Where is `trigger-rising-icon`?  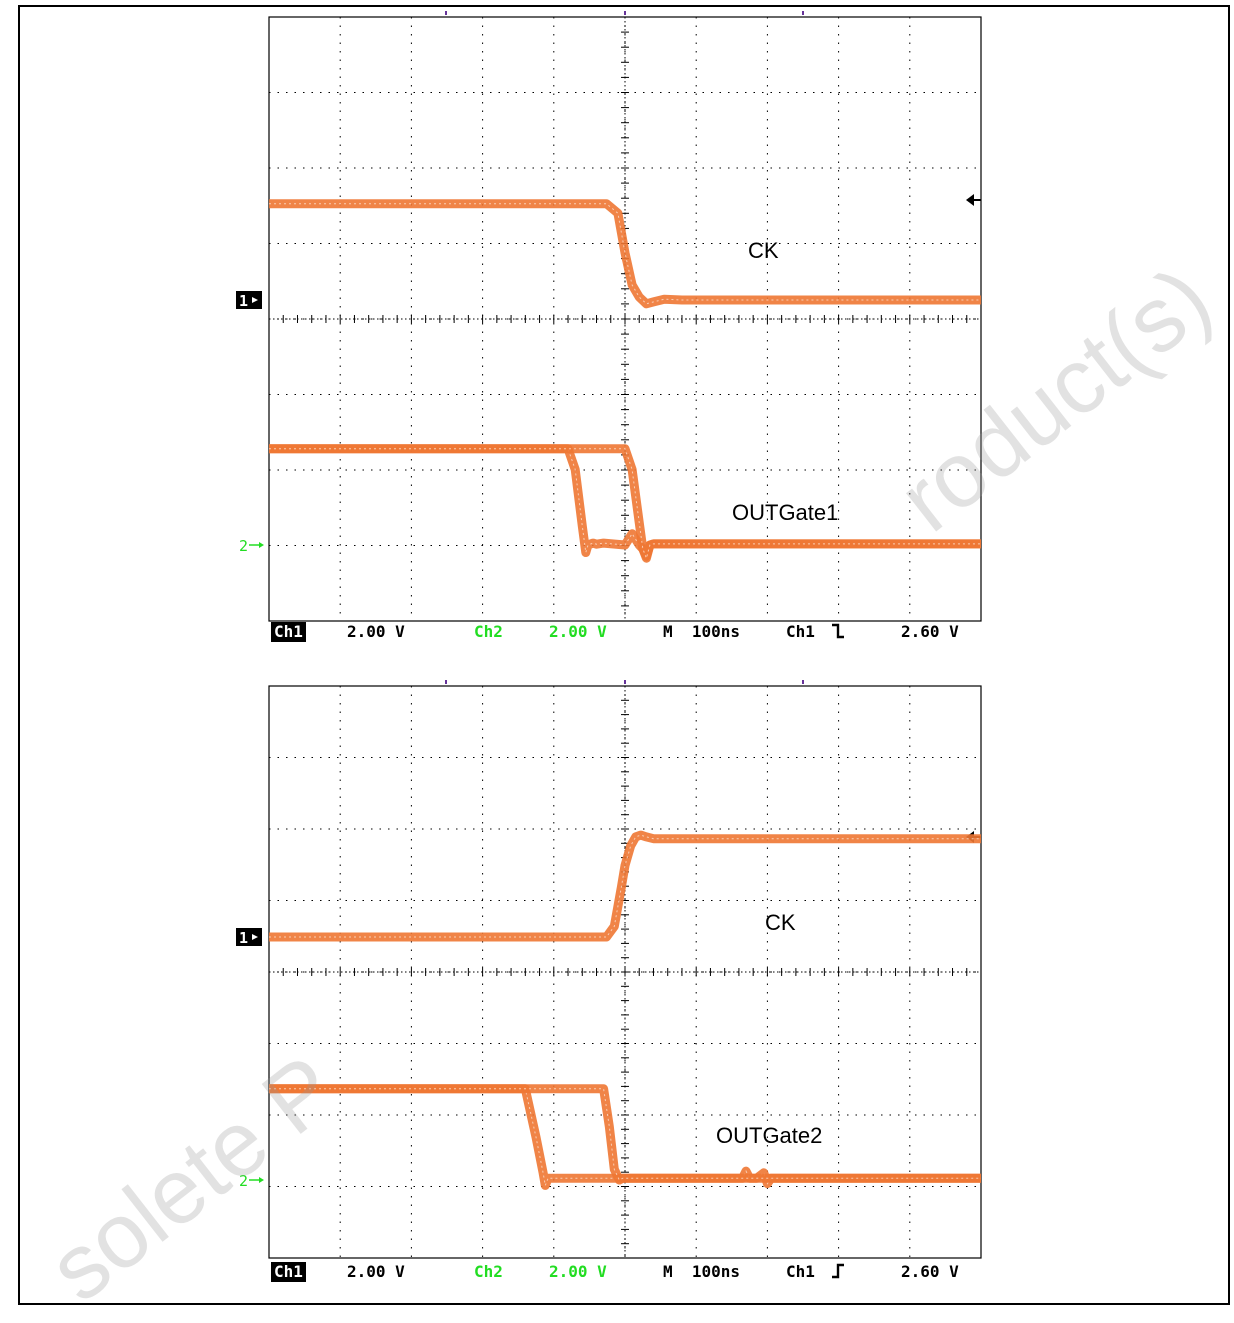
trigger-rising-icon is located at coordinates (838, 1273).